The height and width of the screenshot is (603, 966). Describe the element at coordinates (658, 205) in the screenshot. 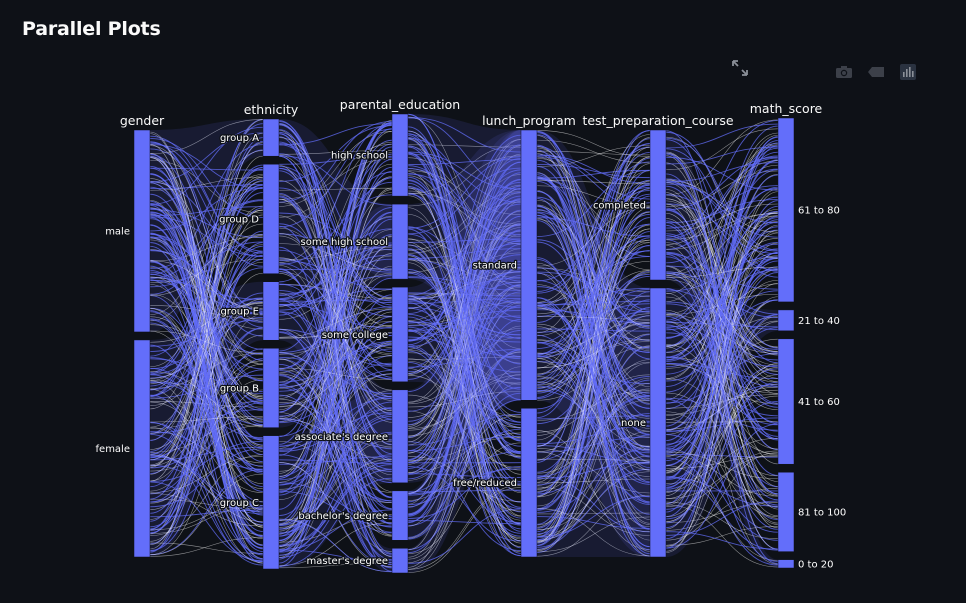

I see `category-bar-test-preparation-course-completed` at that location.